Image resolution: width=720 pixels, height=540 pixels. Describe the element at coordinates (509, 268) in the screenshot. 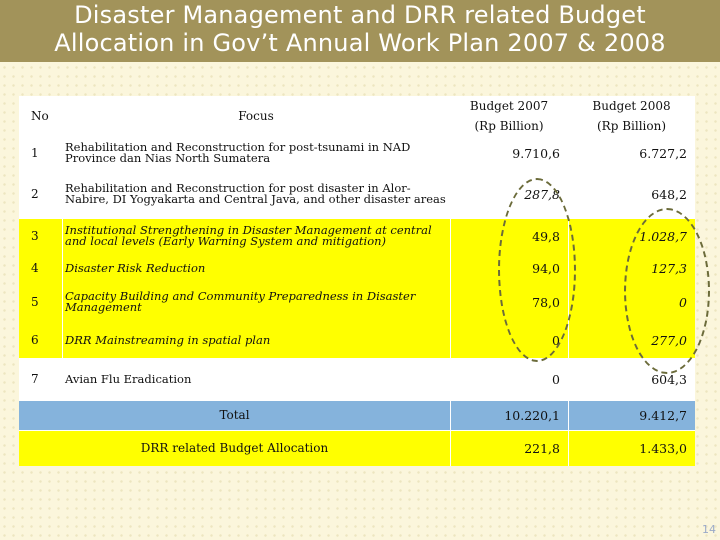

I see `row-4-budget-2007: 94,0` at that location.